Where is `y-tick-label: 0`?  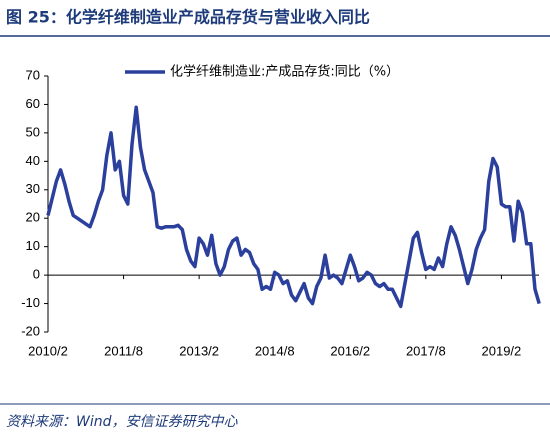
y-tick-label: 0 is located at coordinates (36, 274).